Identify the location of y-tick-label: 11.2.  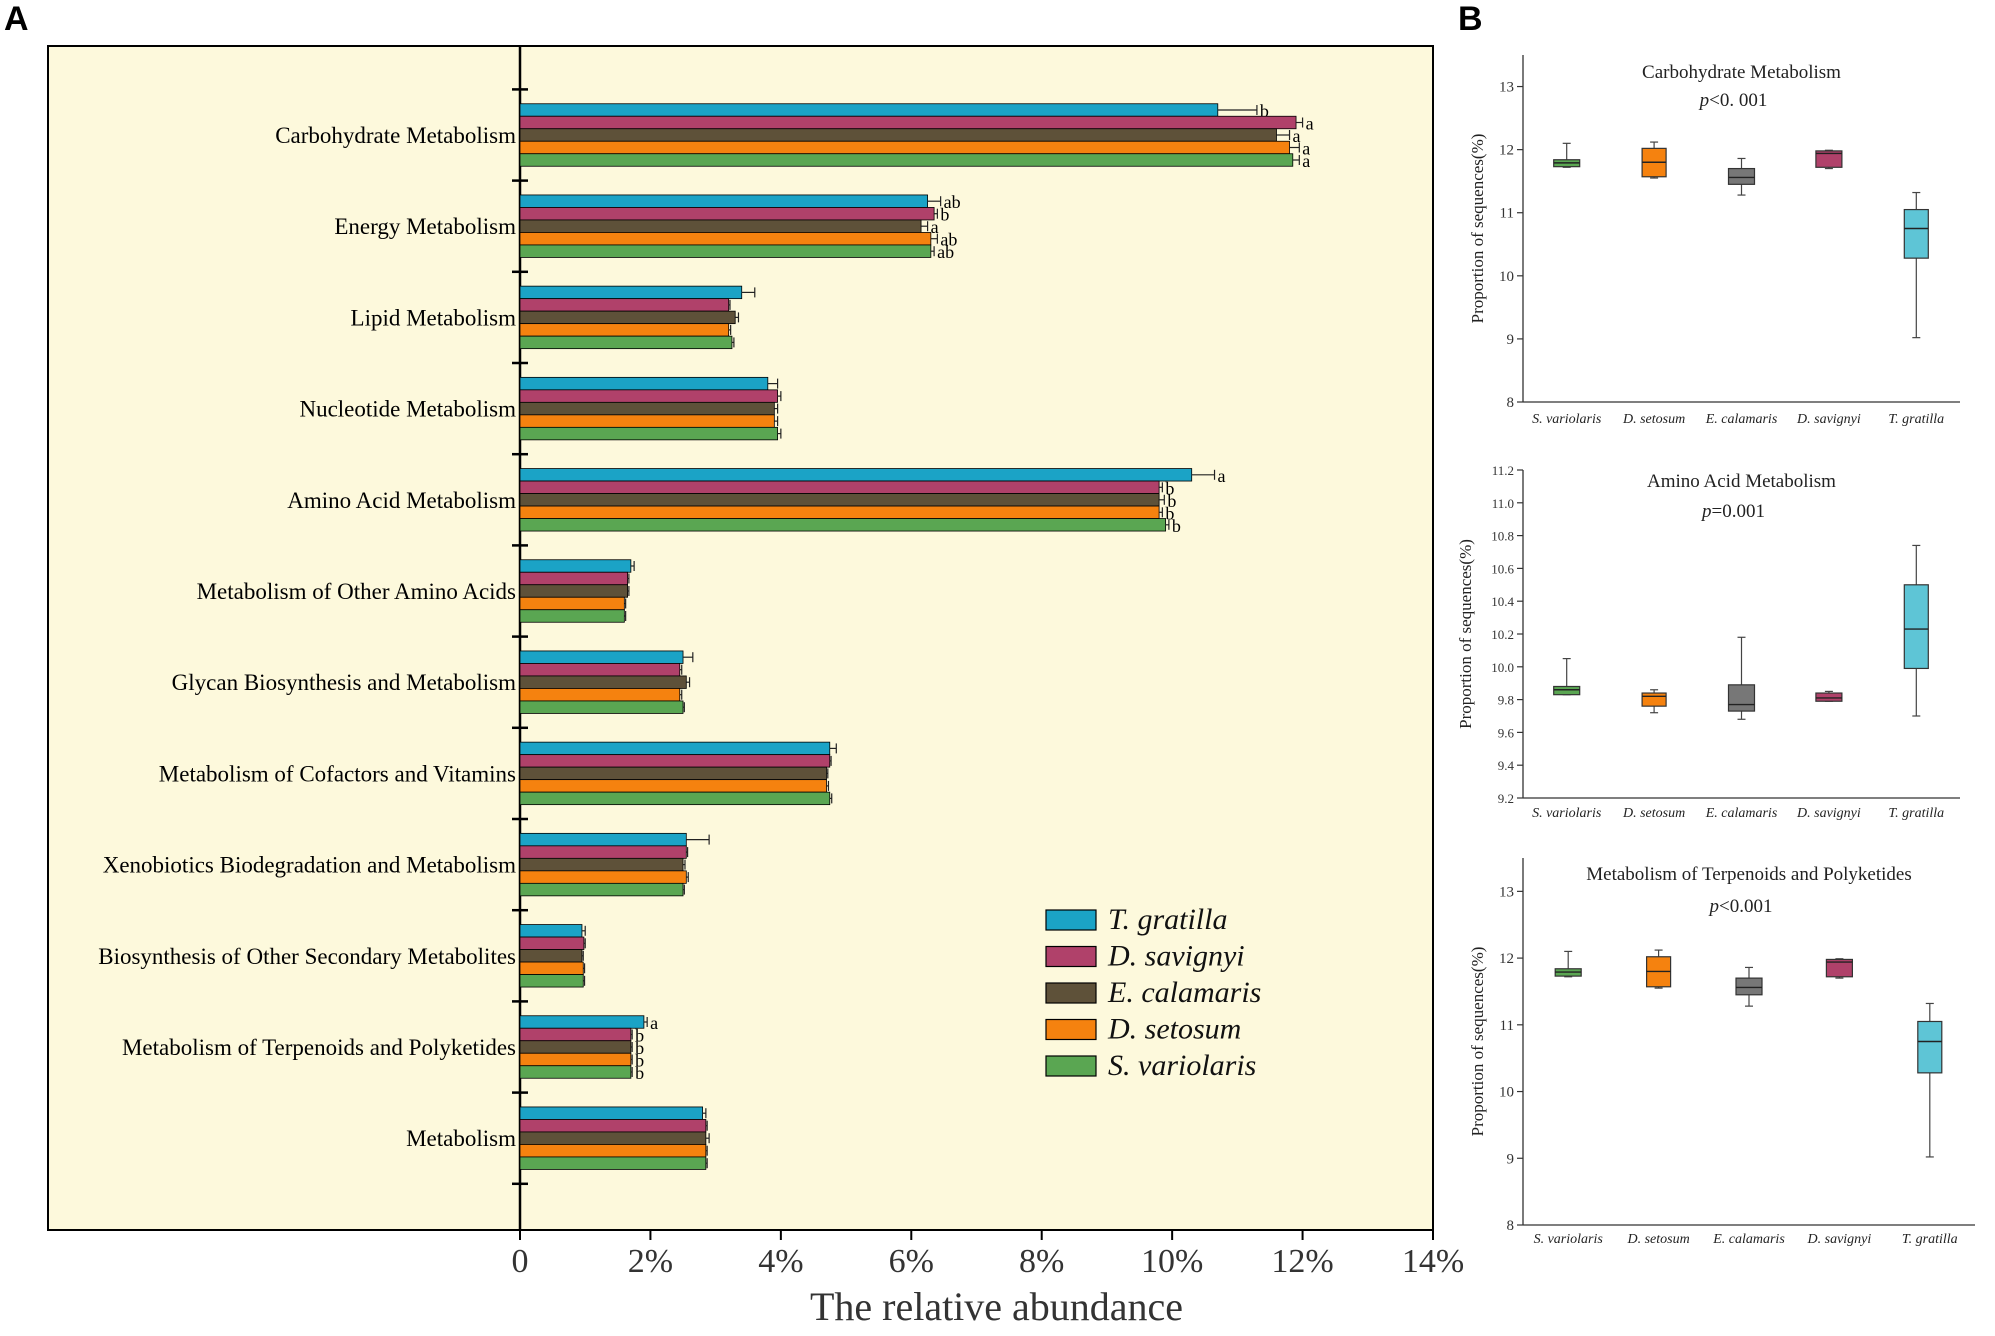
(1503, 470).